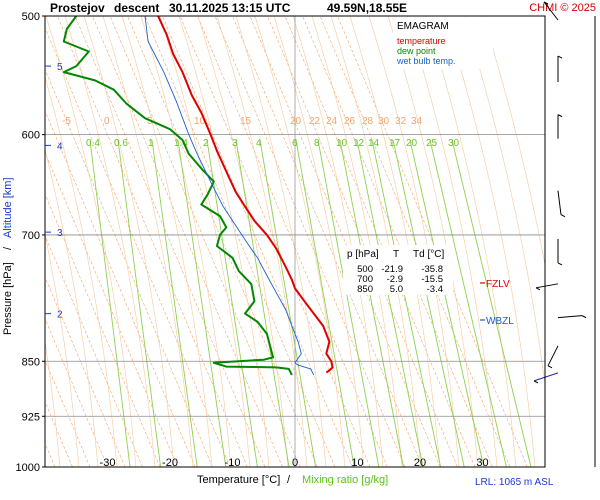 The height and width of the screenshot is (500, 600). What do you see at coordinates (562, 8) in the screenshot?
I see `header-credit: CHMI © 2025` at bounding box center [562, 8].